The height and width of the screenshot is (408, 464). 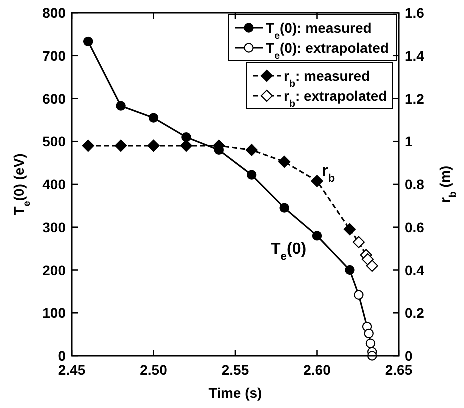 I want to click on legend-label: r$_{b}$: extrapolated, so click(x=336, y=99).